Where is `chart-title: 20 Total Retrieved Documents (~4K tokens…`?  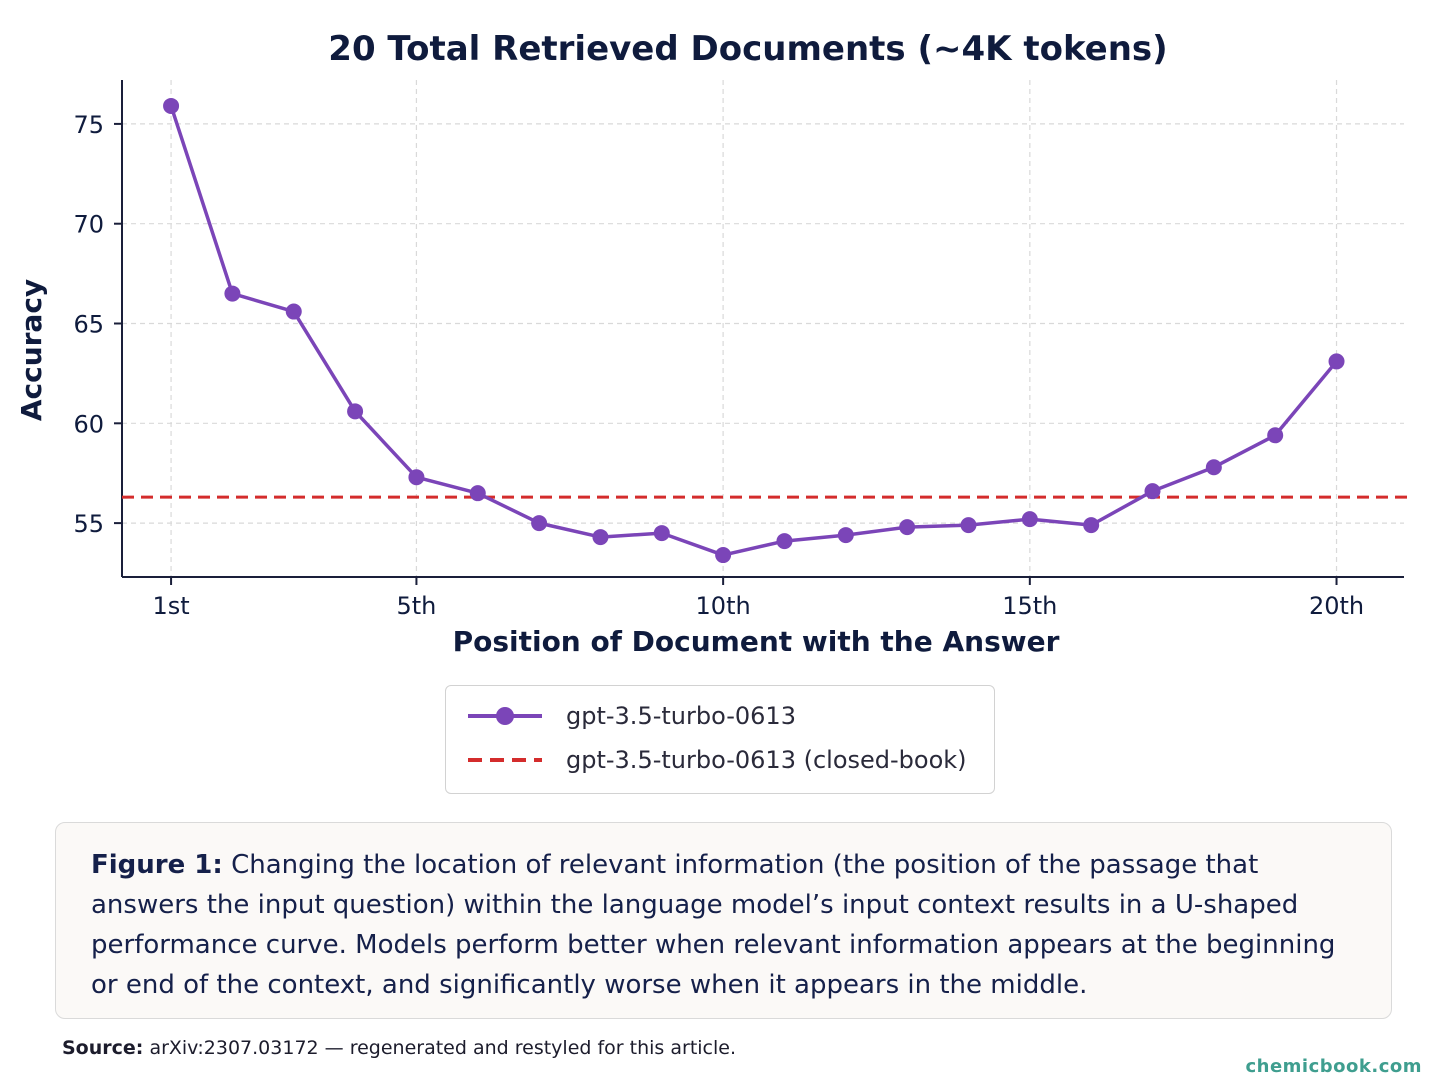
chart-title: 20 Total Retrieved Documents (~4K tokens… is located at coordinates (747, 49).